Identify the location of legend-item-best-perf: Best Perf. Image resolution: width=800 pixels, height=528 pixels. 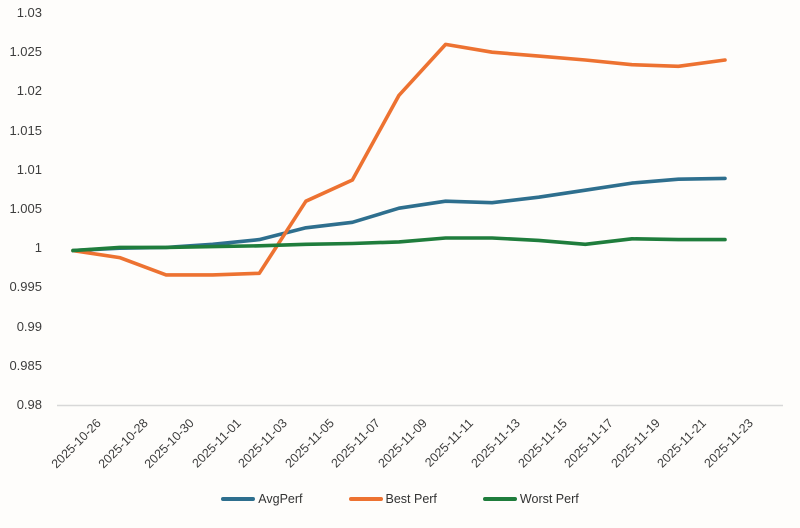
(392, 499).